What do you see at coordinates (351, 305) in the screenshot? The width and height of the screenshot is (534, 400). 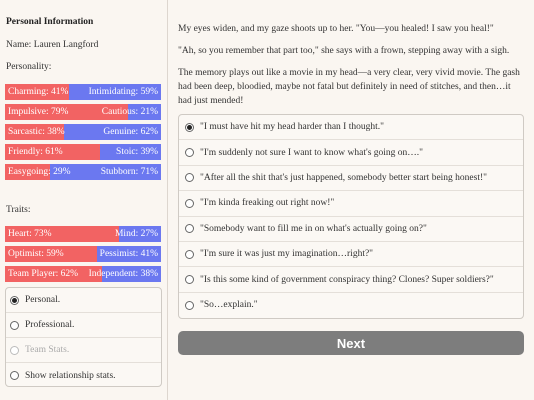 I see `choice-option: "So…explain."` at bounding box center [351, 305].